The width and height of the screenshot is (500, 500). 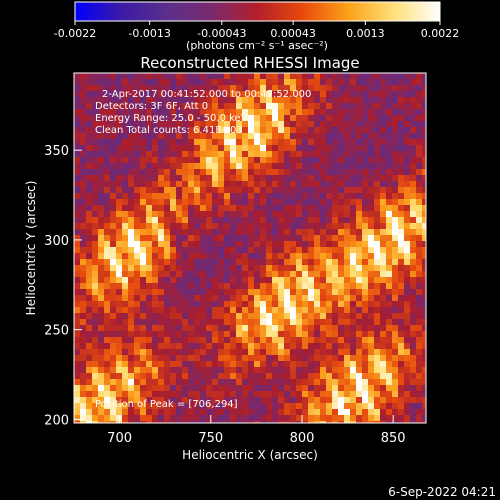 I want to click on y-axis-label: Heliocentric Y (arcsec), so click(x=31, y=248).